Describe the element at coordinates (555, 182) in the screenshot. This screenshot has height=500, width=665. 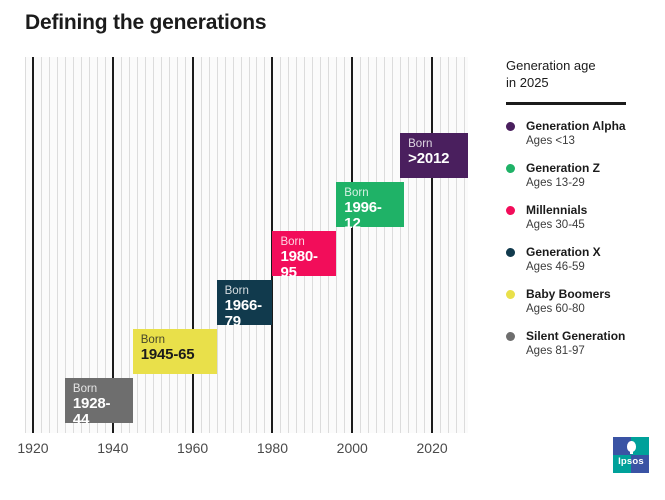
I see `legend-item-ages: Ages 13-29` at that location.